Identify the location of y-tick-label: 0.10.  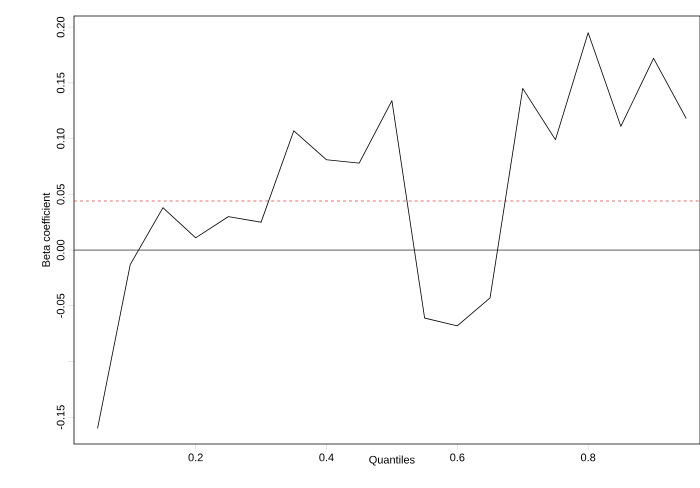
(60, 138).